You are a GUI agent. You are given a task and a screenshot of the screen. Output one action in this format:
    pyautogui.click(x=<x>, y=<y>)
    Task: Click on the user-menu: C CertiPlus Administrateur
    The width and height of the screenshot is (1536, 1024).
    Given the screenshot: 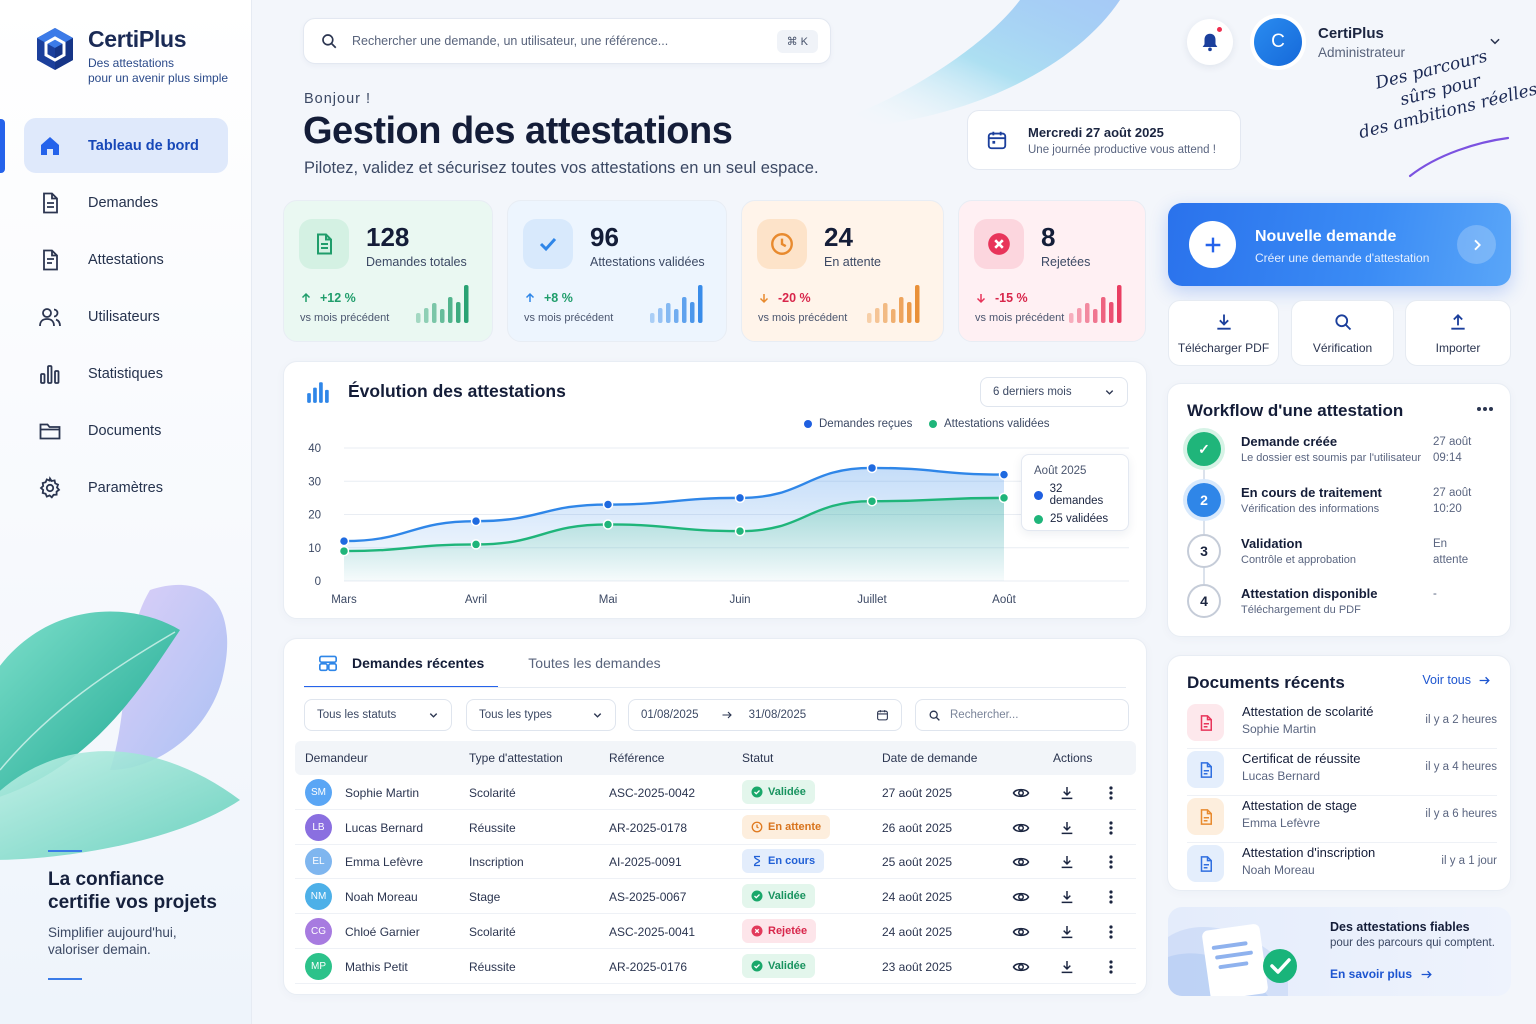 What is the action you would take?
    pyautogui.click(x=1382, y=42)
    